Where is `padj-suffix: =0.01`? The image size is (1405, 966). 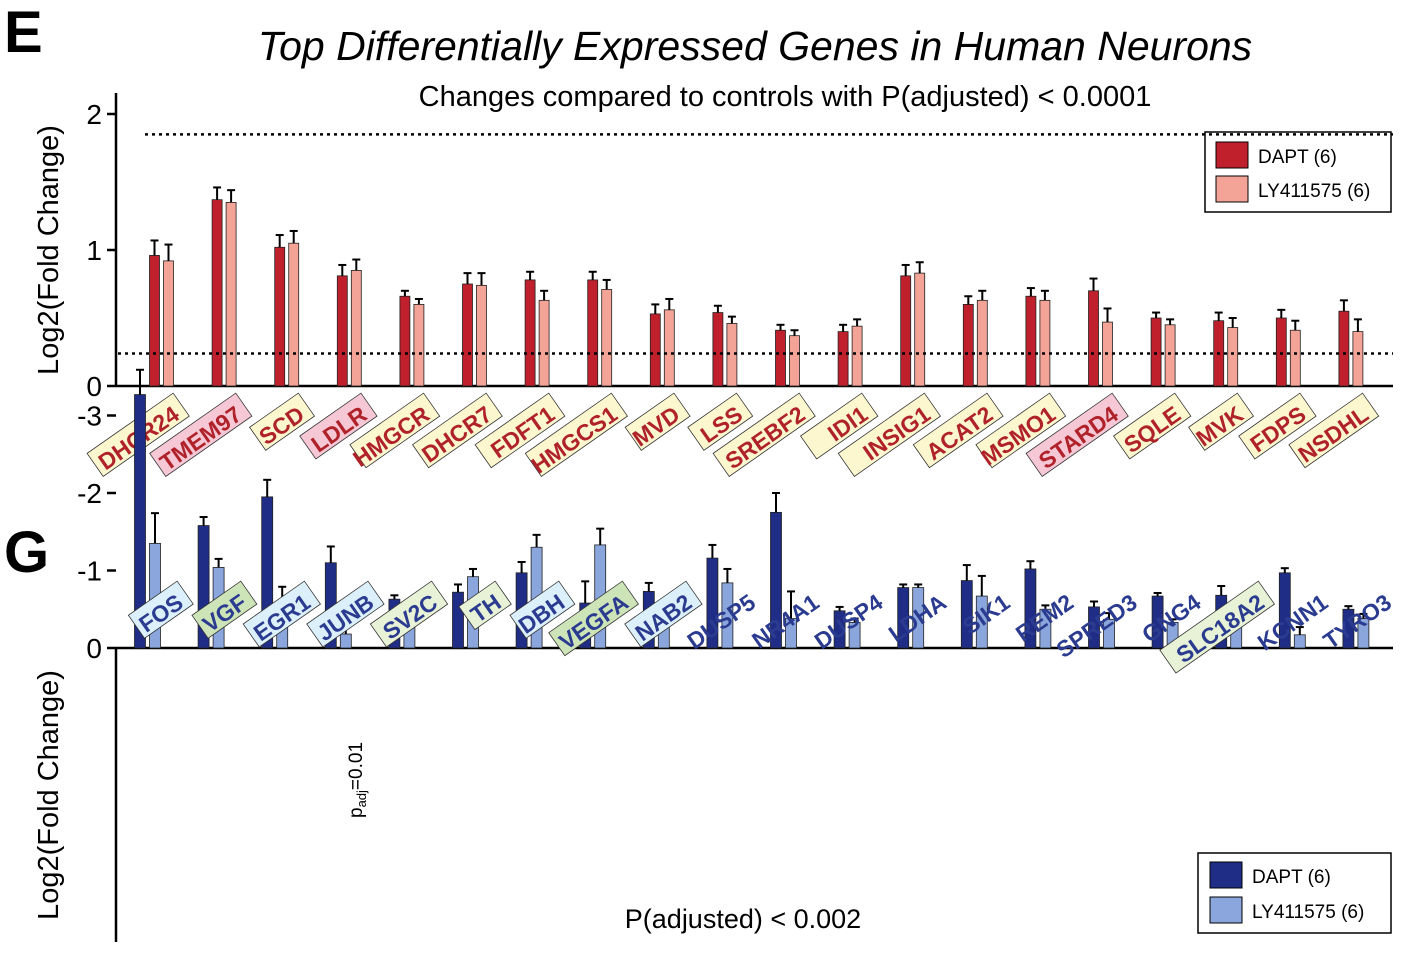 padj-suffix: =0.01 is located at coordinates (356, 766).